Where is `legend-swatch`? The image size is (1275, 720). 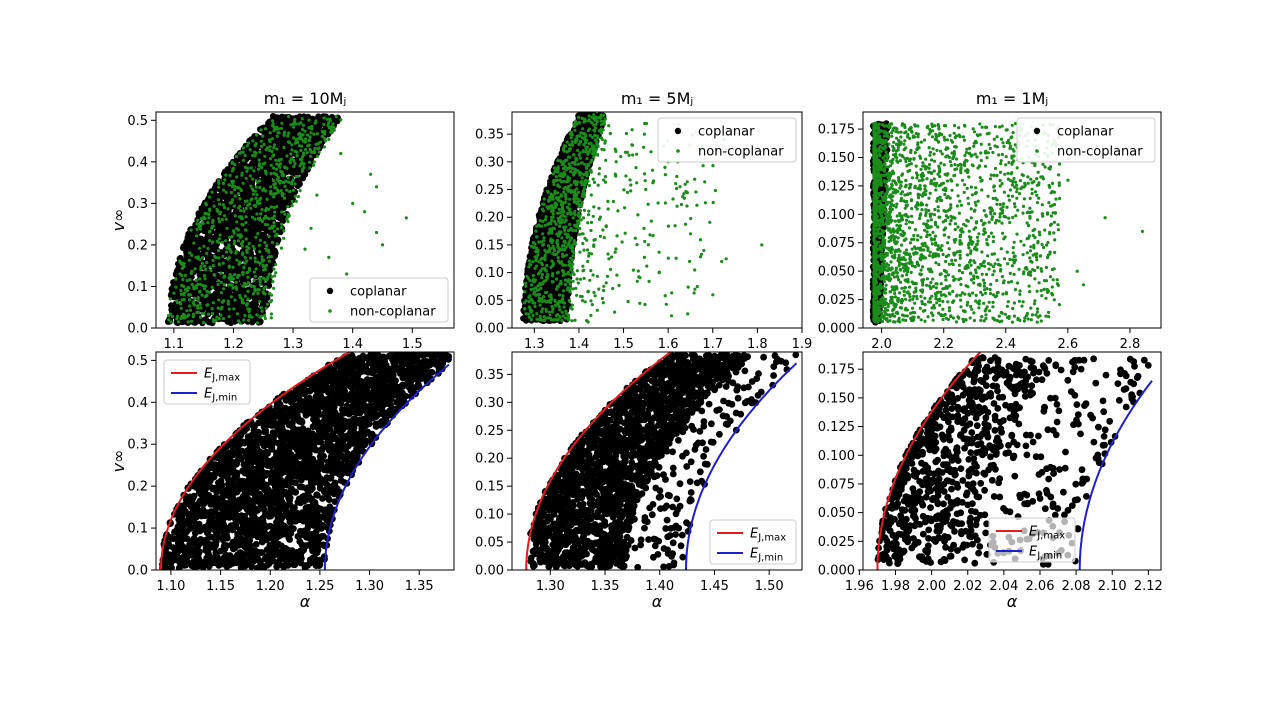
legend-swatch is located at coordinates (330, 311).